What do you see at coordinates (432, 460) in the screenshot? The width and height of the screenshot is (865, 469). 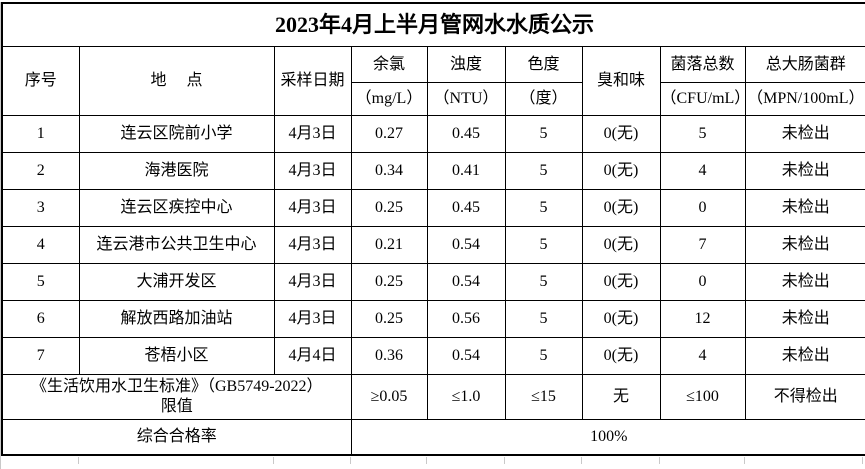 I see `sheet-gridline-strip` at bounding box center [432, 460].